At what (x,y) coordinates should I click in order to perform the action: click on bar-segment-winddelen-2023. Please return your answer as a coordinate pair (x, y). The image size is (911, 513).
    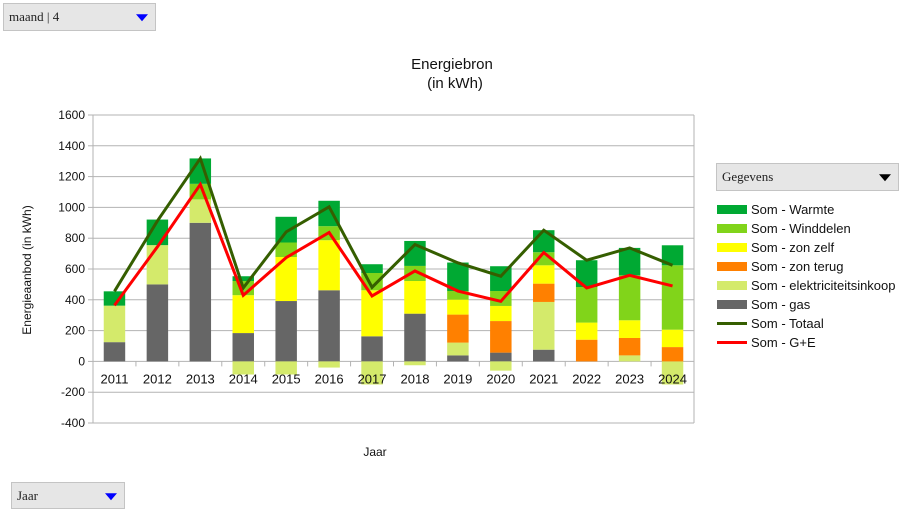
    Looking at the image, I should click on (629, 298).